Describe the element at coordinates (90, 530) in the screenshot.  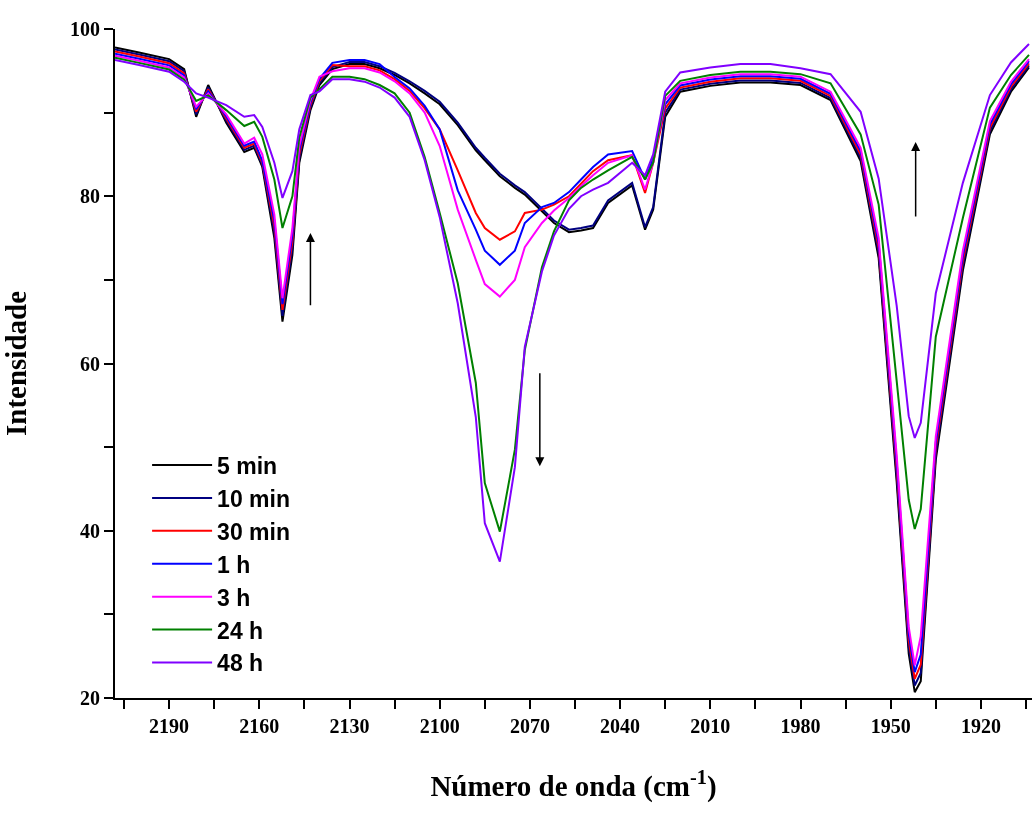
I see `y-tick-label: 40` at that location.